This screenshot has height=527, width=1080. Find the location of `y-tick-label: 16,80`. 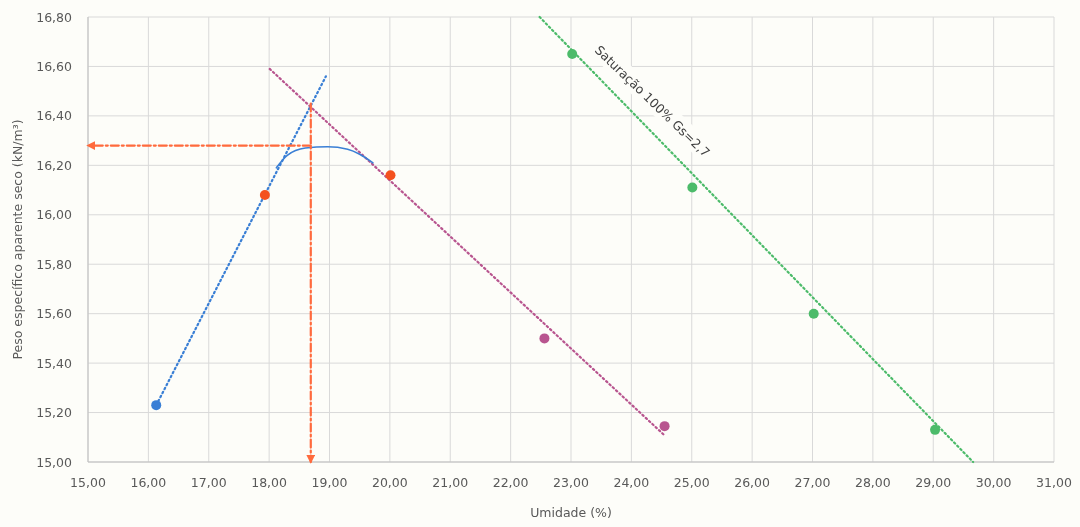

y-tick-label: 16,80 is located at coordinates (54, 17).